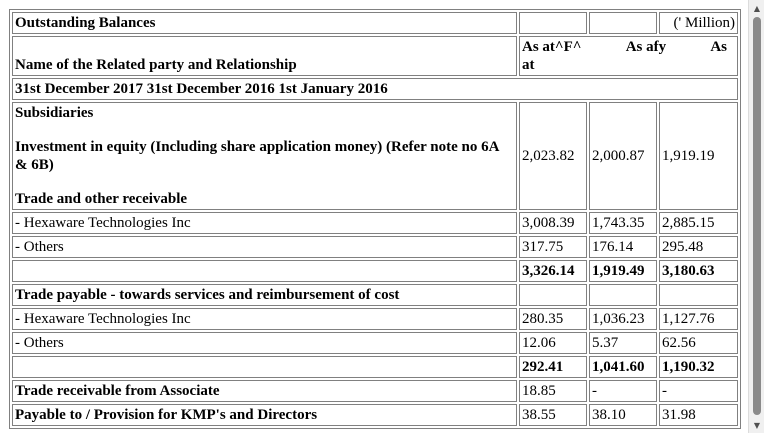  I want to click on investment-value-2016: 2,000.87, so click(623, 156).